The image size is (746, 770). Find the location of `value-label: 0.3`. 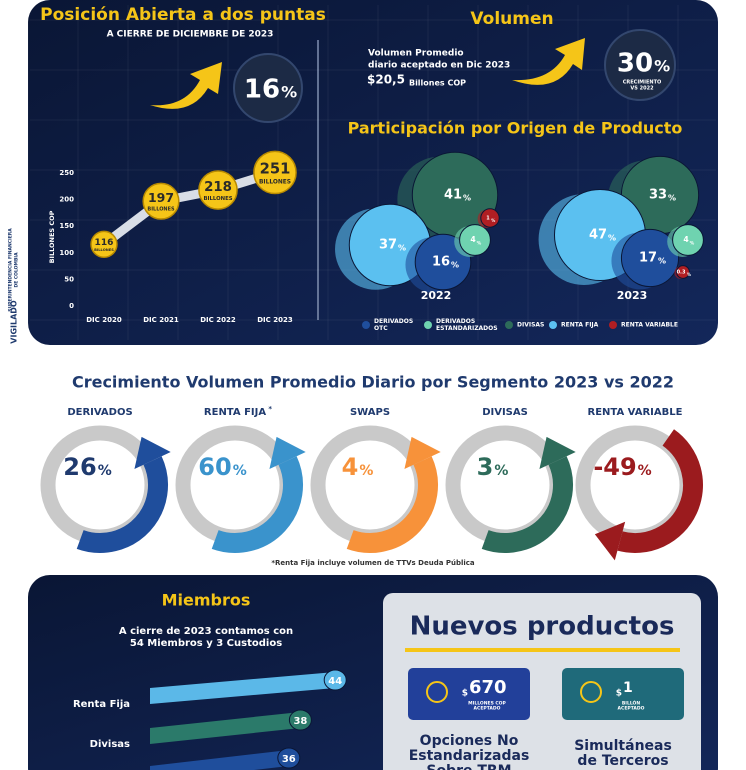

value-label: 0.3 is located at coordinates (681, 273).